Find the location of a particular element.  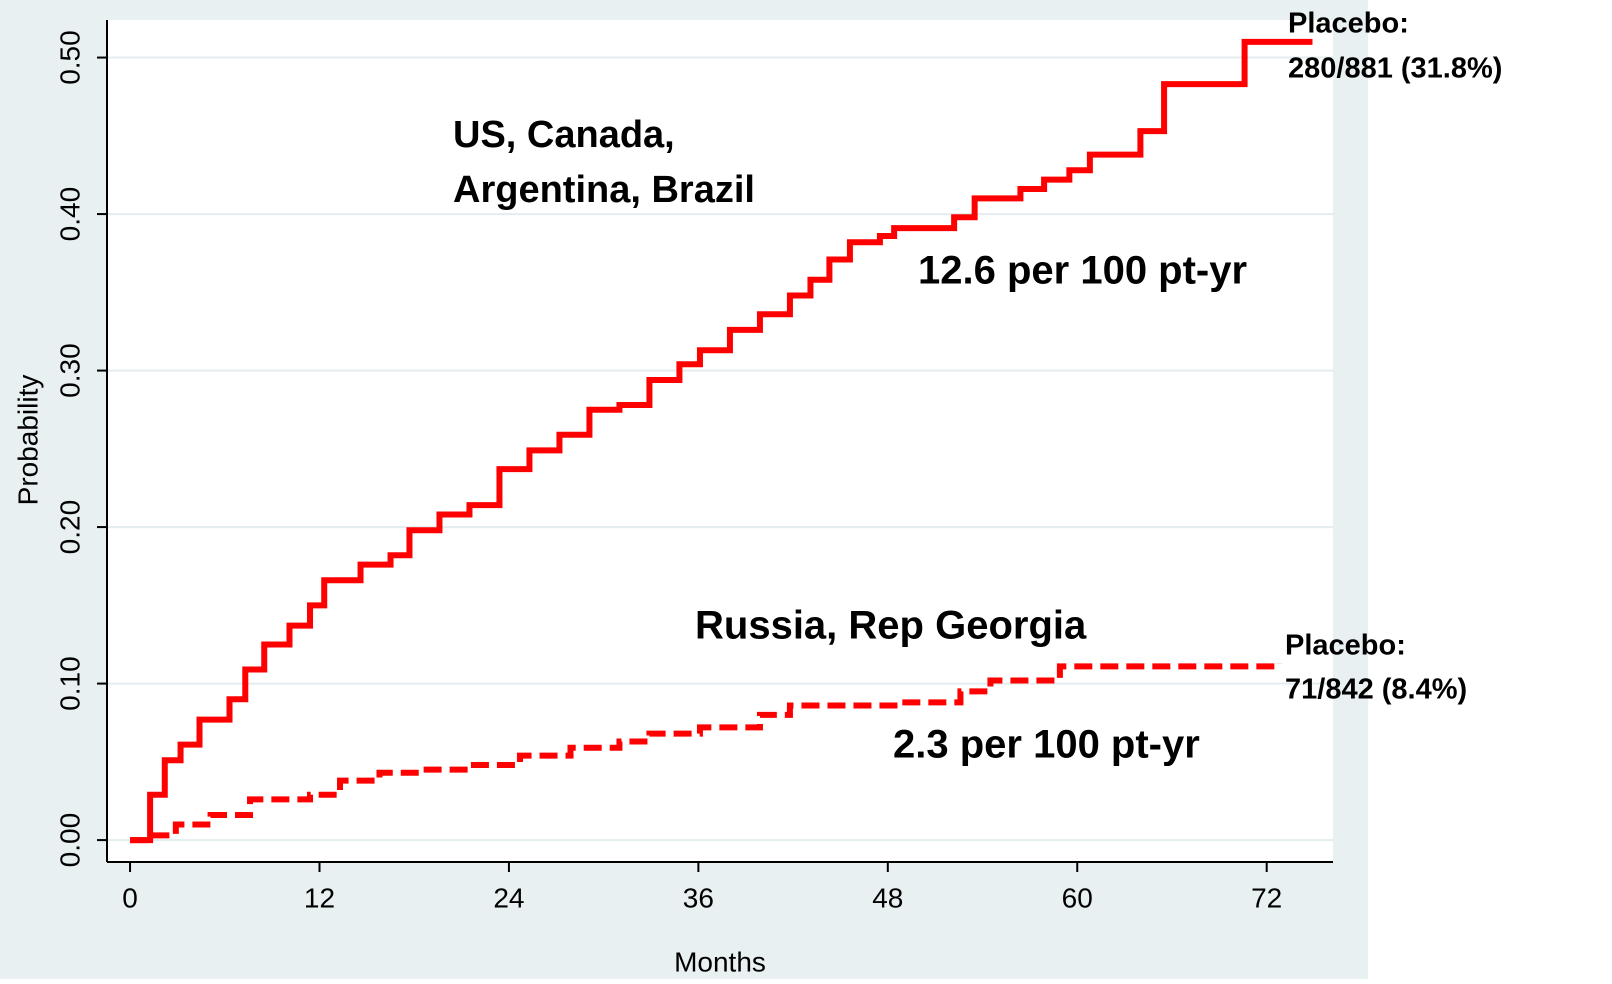

annotation: Russia, Rep Georgia is located at coordinates (891, 626).